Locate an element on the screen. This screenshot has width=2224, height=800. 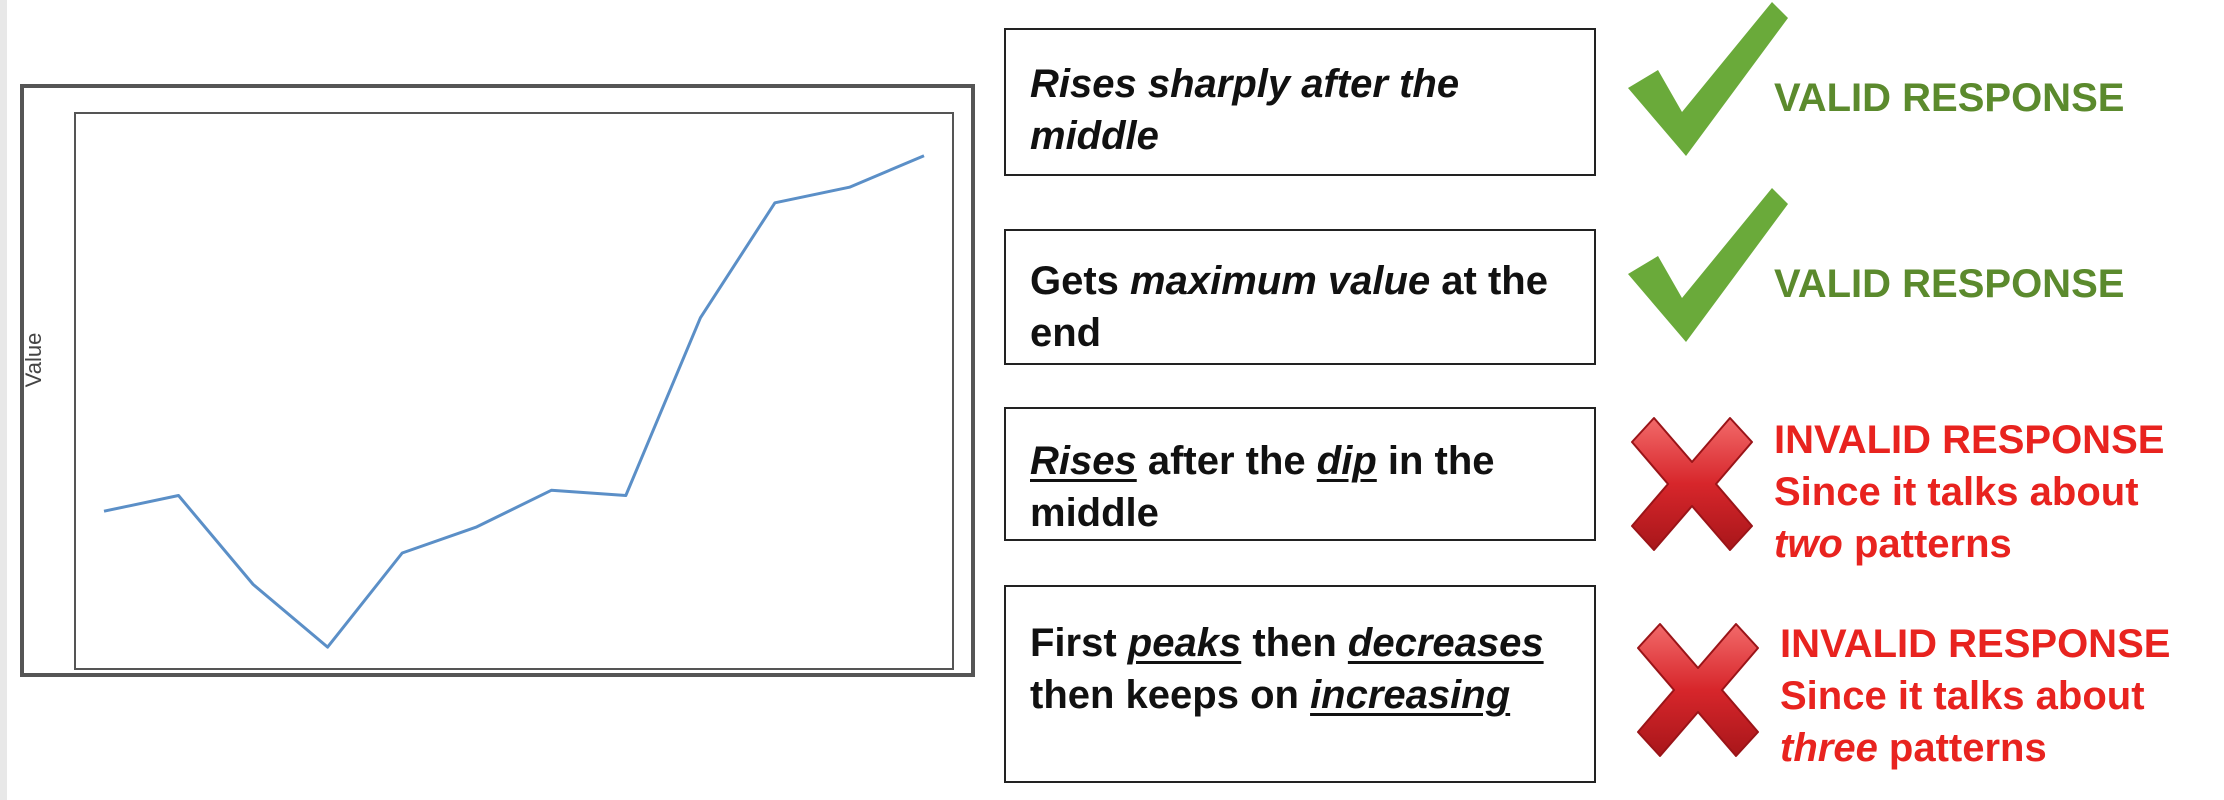
verdict-2-label: VALID RESPONSE is located at coordinates (1949, 284).